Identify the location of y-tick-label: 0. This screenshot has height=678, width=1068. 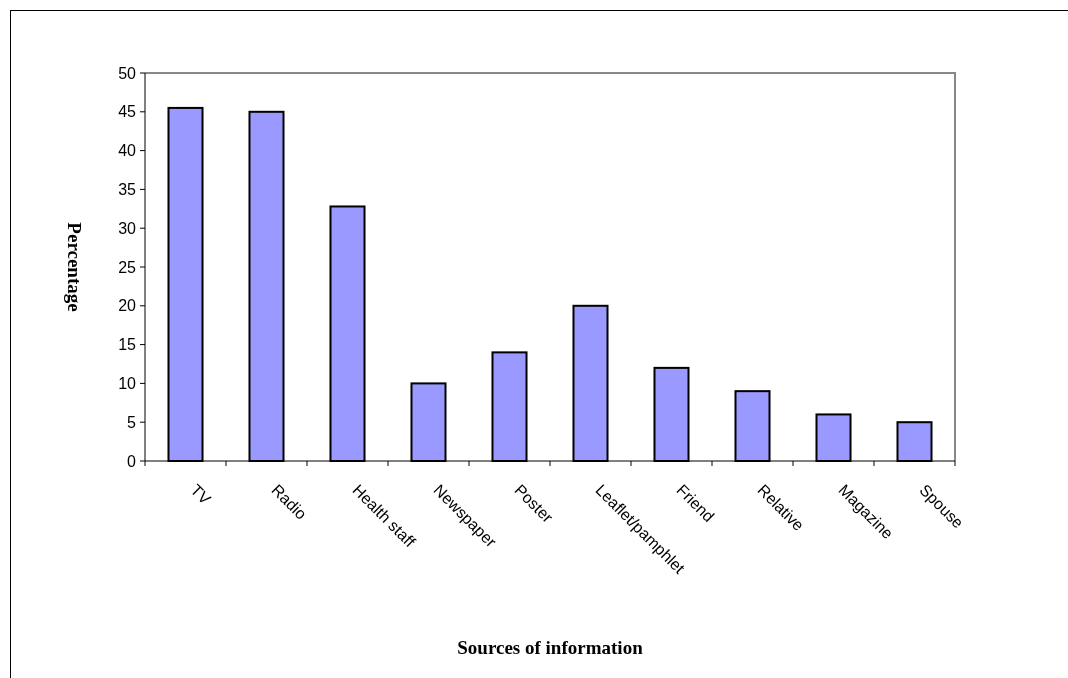
(132, 461).